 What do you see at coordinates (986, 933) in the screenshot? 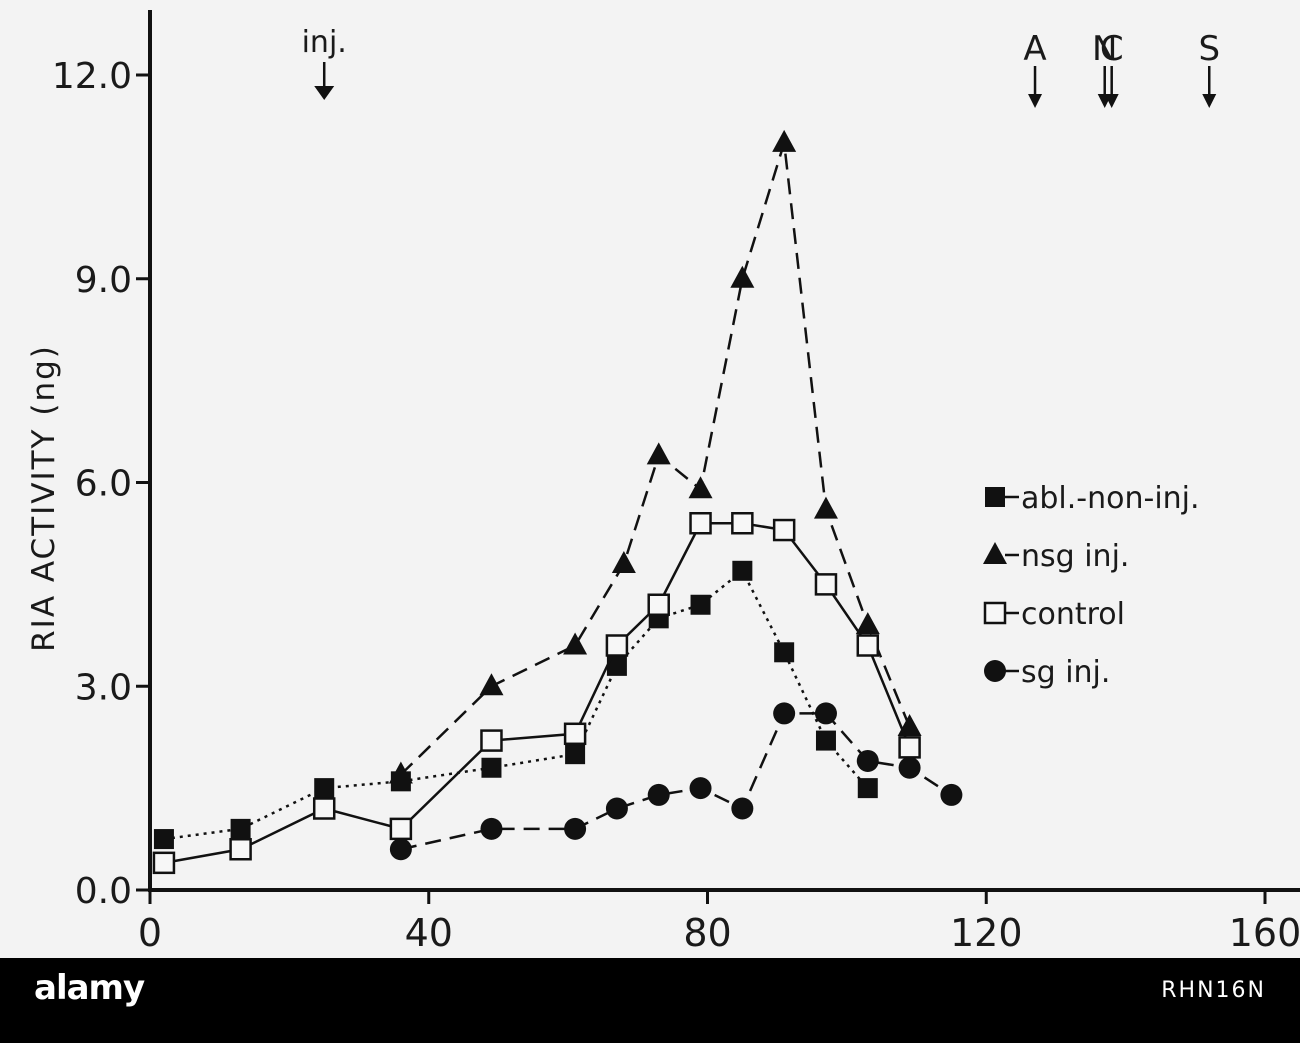
I see `x-tick-label: 120` at bounding box center [986, 933].